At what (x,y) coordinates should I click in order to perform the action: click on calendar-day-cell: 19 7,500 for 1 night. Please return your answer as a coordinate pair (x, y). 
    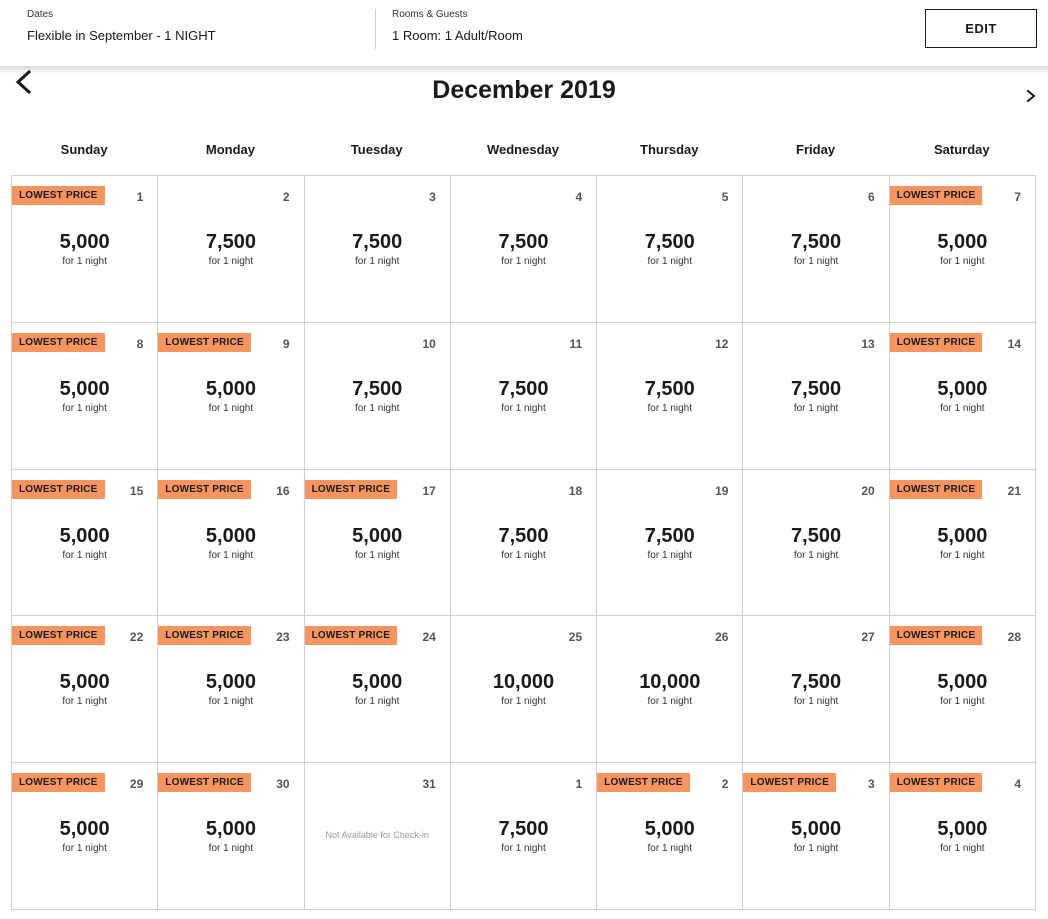
    Looking at the image, I should click on (670, 543).